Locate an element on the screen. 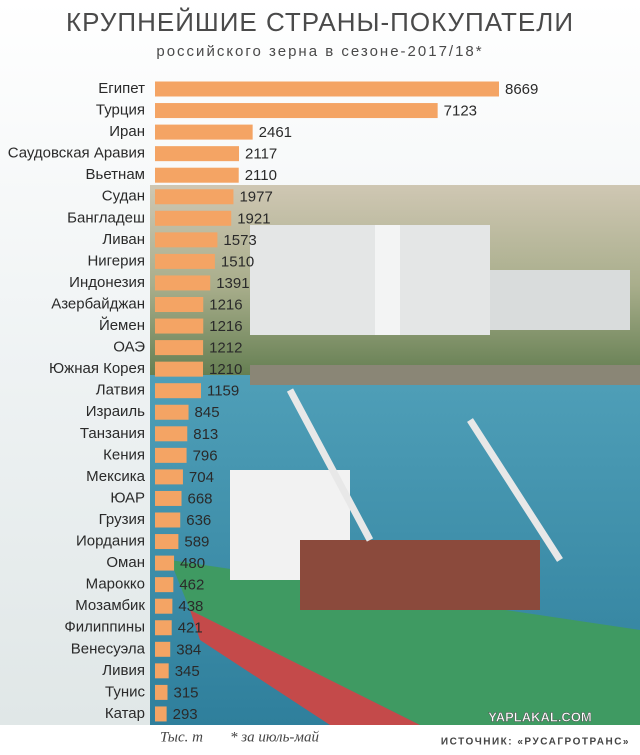 This screenshot has width=640, height=755. value-label: 1212 is located at coordinates (225, 348).